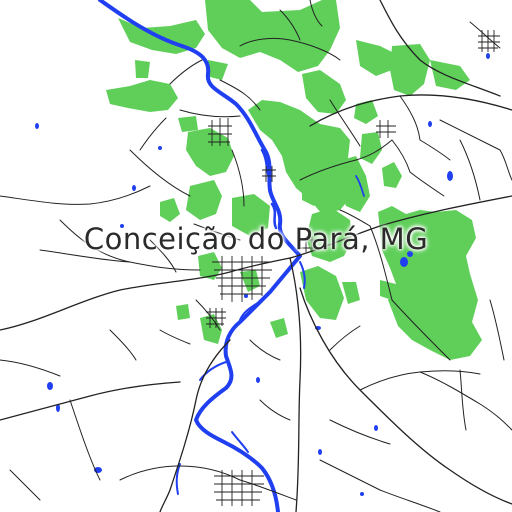 The width and height of the screenshot is (512, 512). Describe the element at coordinates (256, 239) in the screenshot. I see `map-title-label: Conceição do Pará, MG` at that location.